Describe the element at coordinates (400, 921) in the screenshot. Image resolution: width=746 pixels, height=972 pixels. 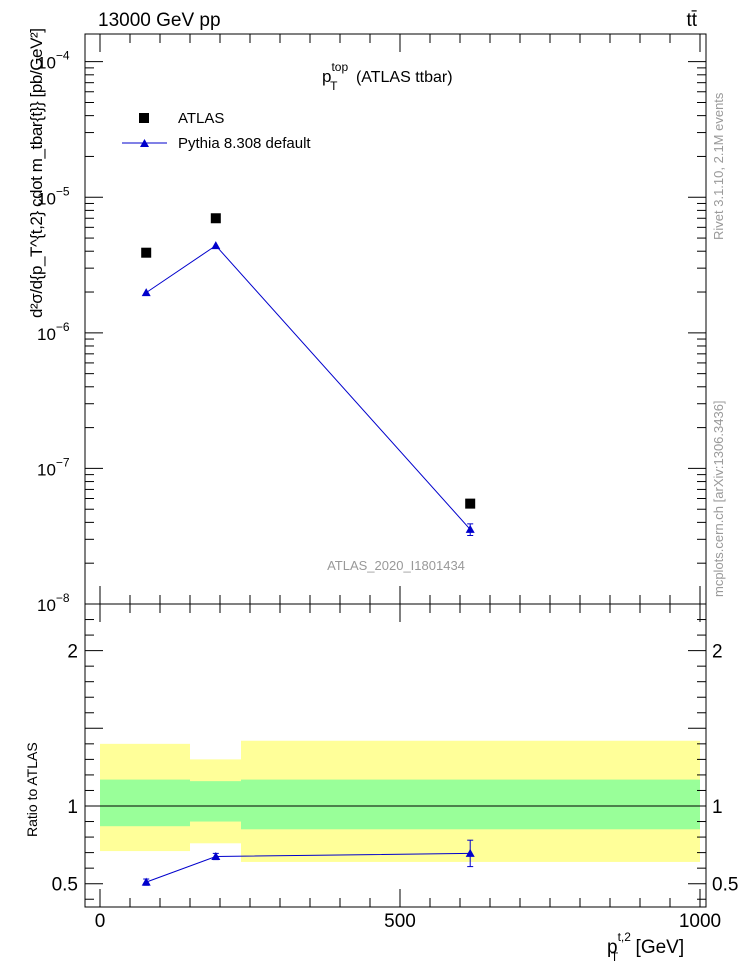
I see `x-tick-label: 500` at that location.